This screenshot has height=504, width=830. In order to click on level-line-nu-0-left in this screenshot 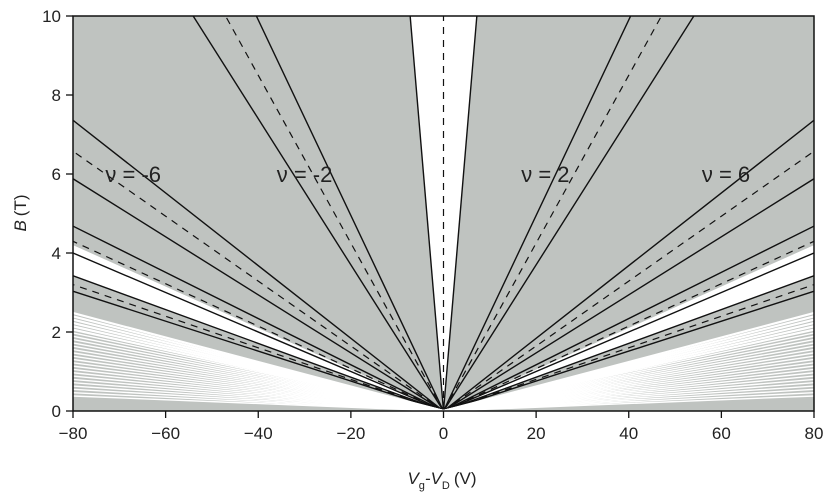, I will do `click(427, 213)`.